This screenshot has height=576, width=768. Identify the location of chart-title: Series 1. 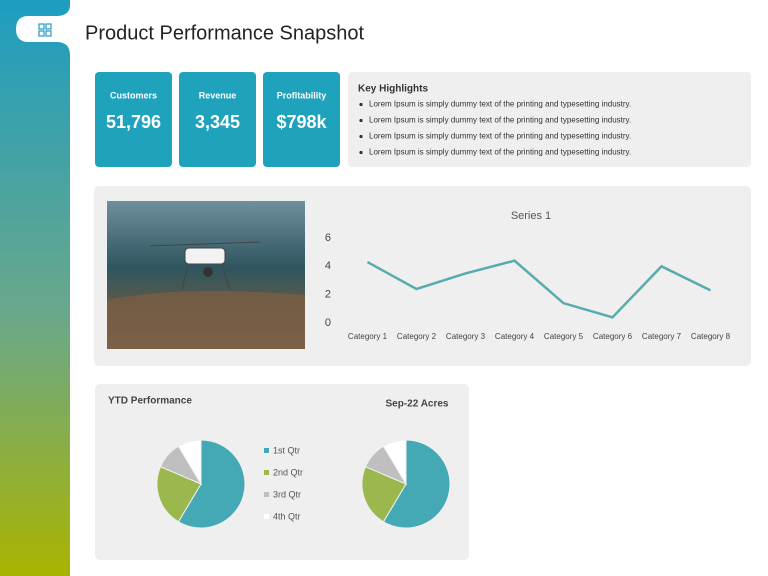
(531, 216).